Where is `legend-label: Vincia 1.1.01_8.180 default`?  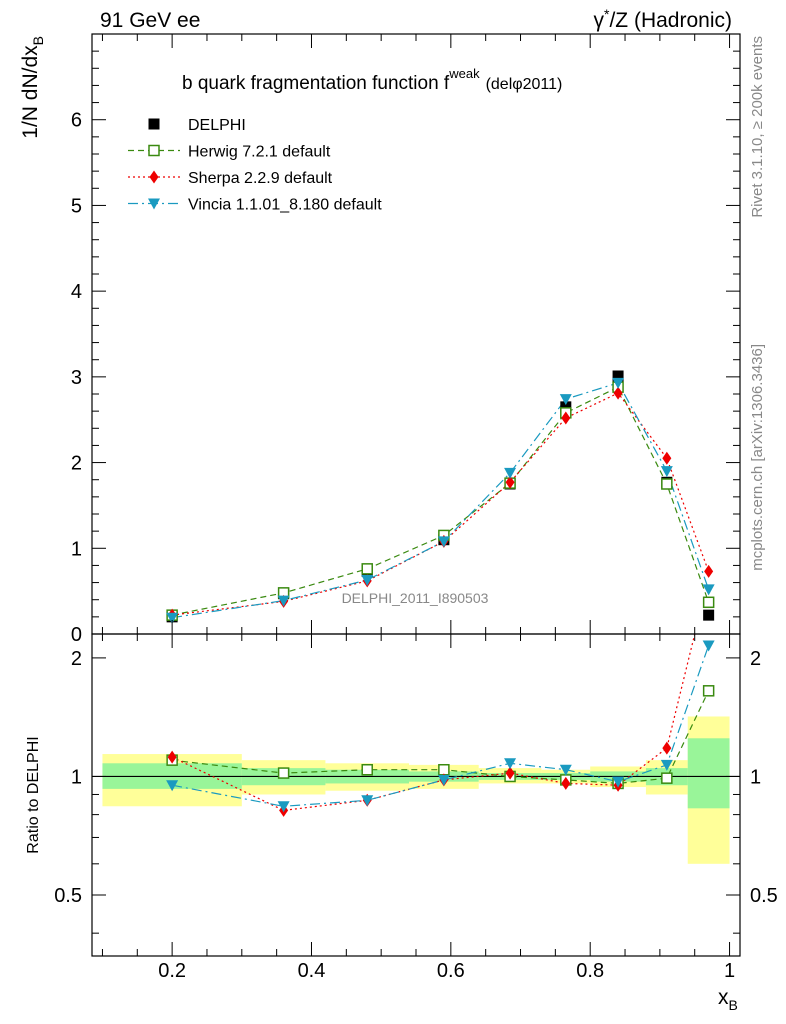 legend-label: Vincia 1.1.01_8.180 default is located at coordinates (285, 205).